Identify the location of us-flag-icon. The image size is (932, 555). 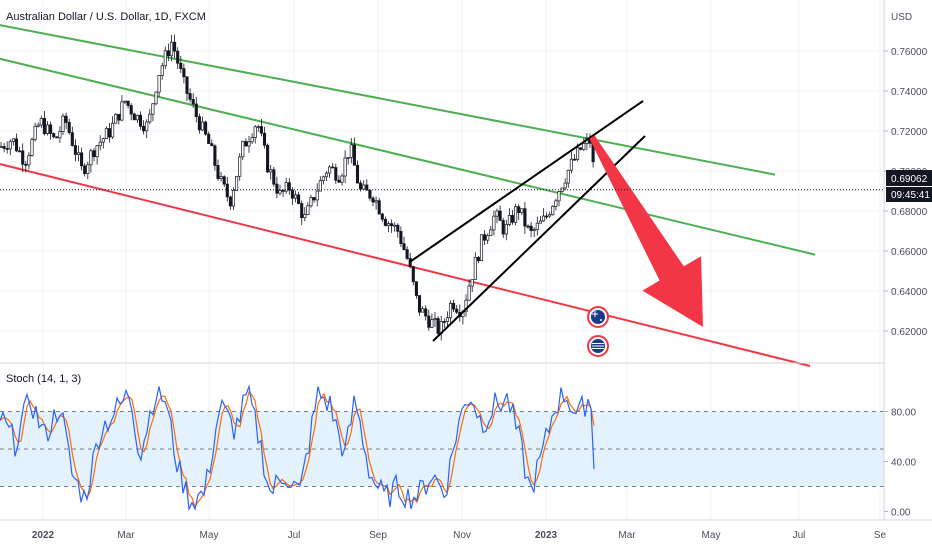
(598, 346).